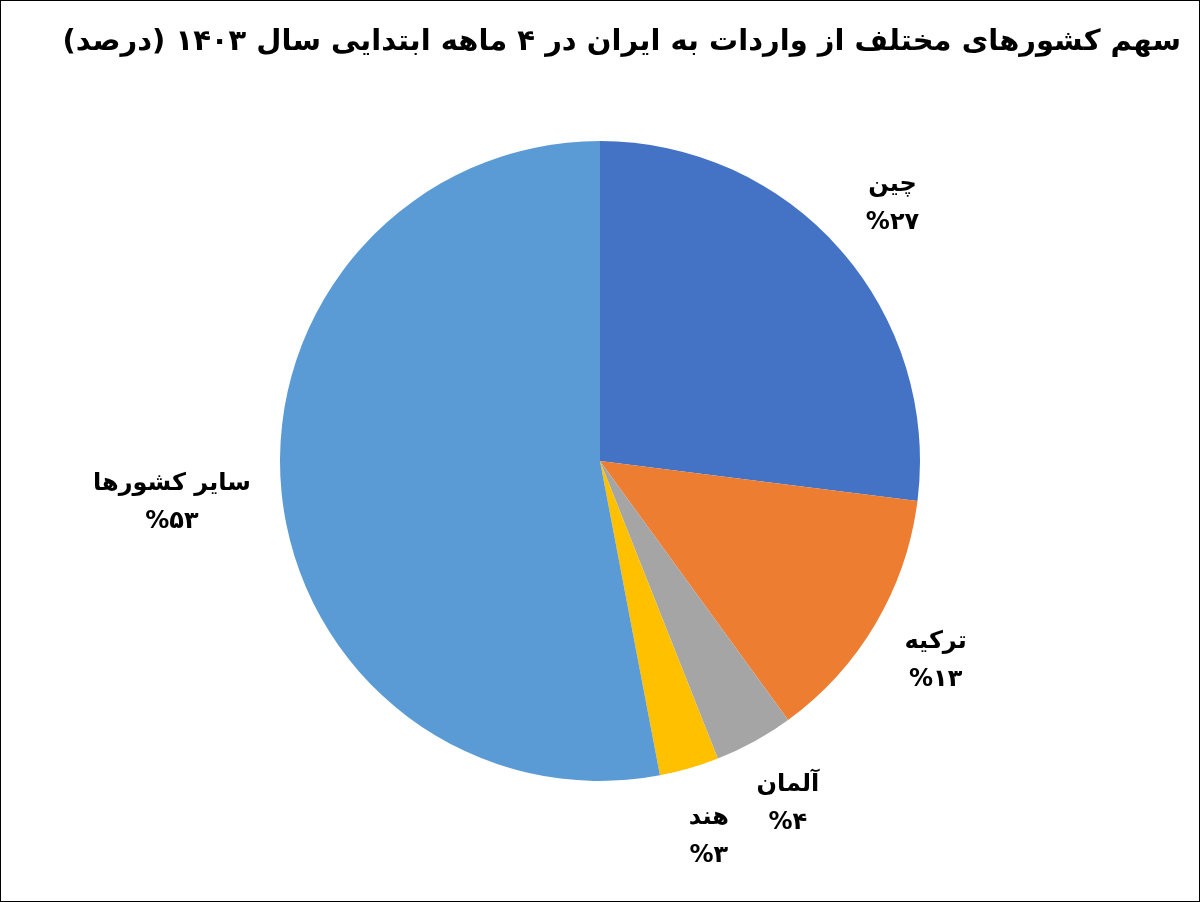  Describe the element at coordinates (172, 481) in the screenshot. I see `slice-label: سایر کشورها` at that location.